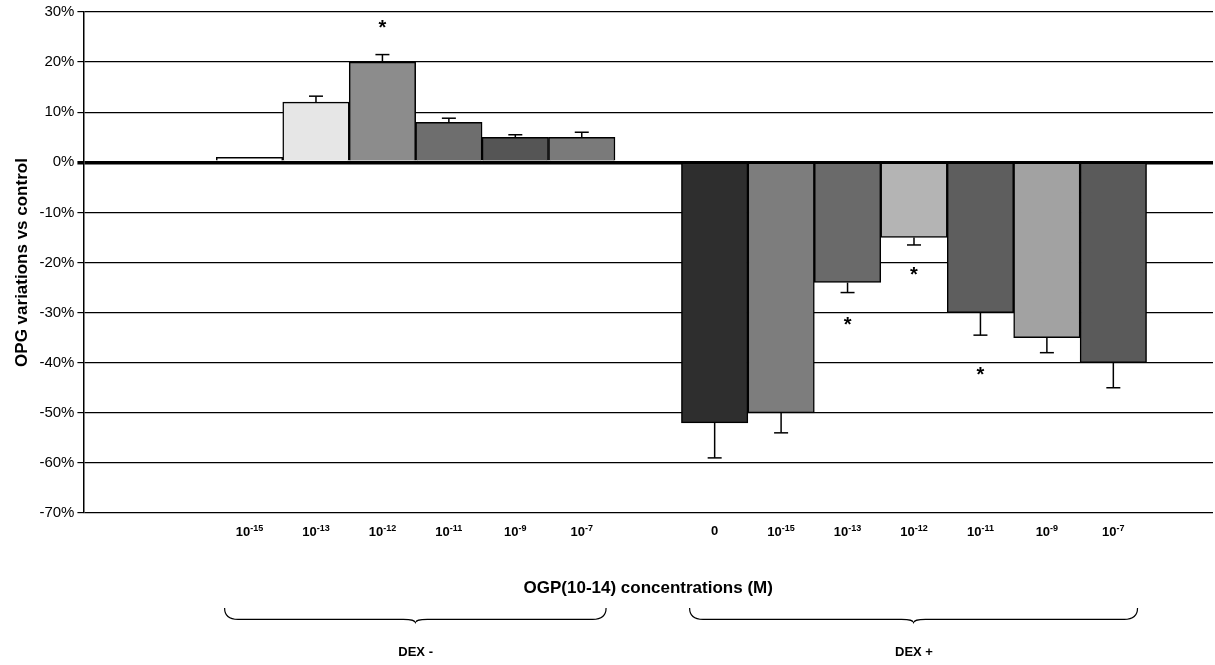 This screenshot has height=665, width=1215. What do you see at coordinates (57, 462) in the screenshot?
I see `y-tick-label: -60%` at bounding box center [57, 462].